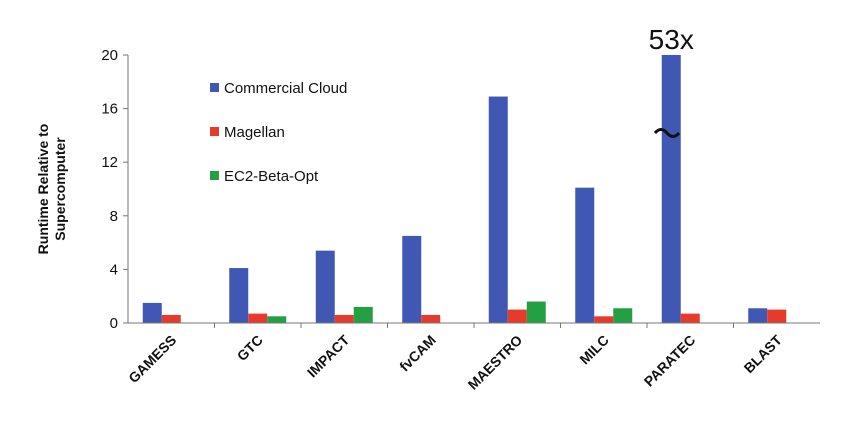 This screenshot has height=439, width=857. What do you see at coordinates (417, 353) in the screenshot?
I see `x-tick-label: fvCAM` at bounding box center [417, 353].